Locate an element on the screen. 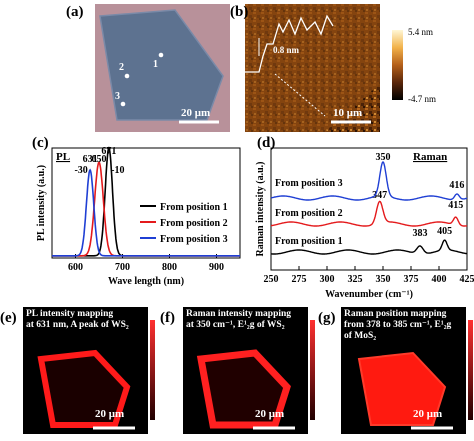 This screenshot has width=474, height=441. y-axis-label: PL intensity (a.u.) is located at coordinates (41, 203).